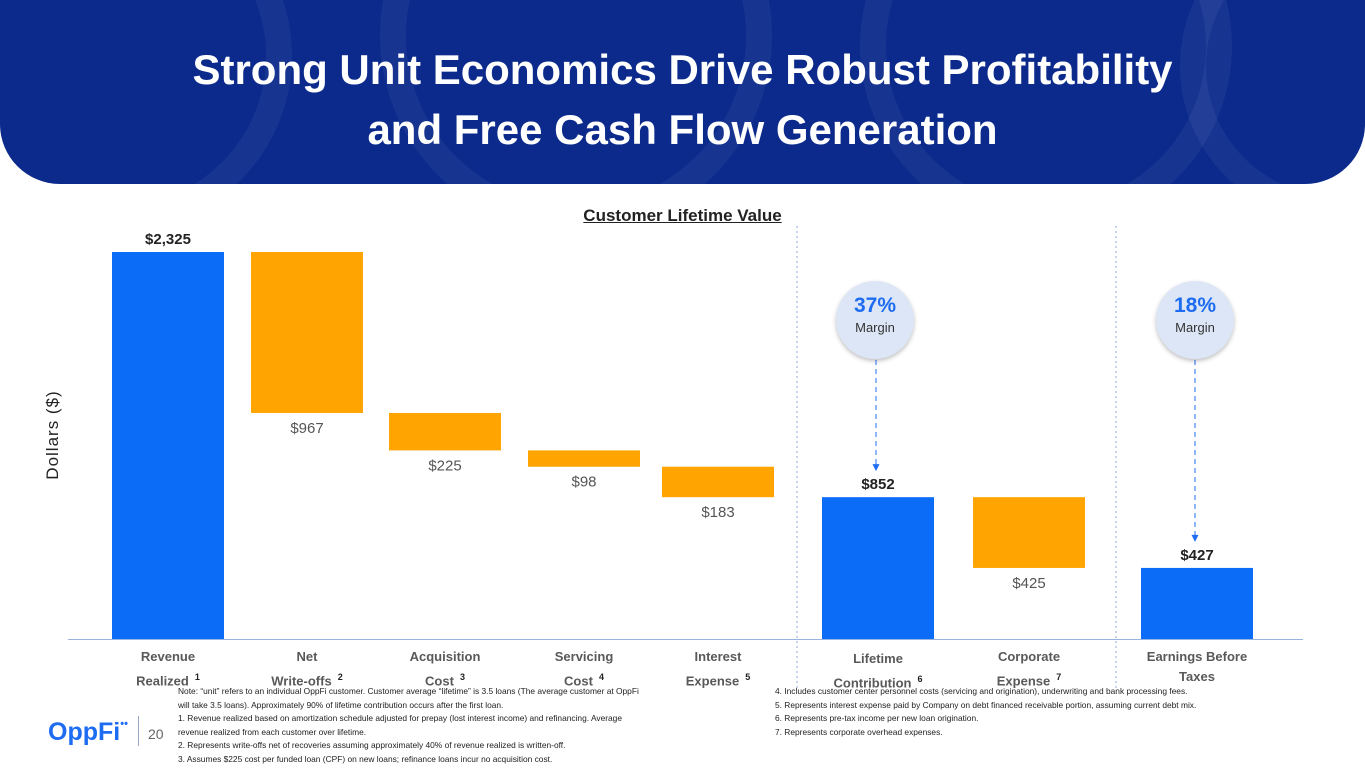 The width and height of the screenshot is (1365, 768). Describe the element at coordinates (583, 482) in the screenshot. I see `data-label: $98` at that location.